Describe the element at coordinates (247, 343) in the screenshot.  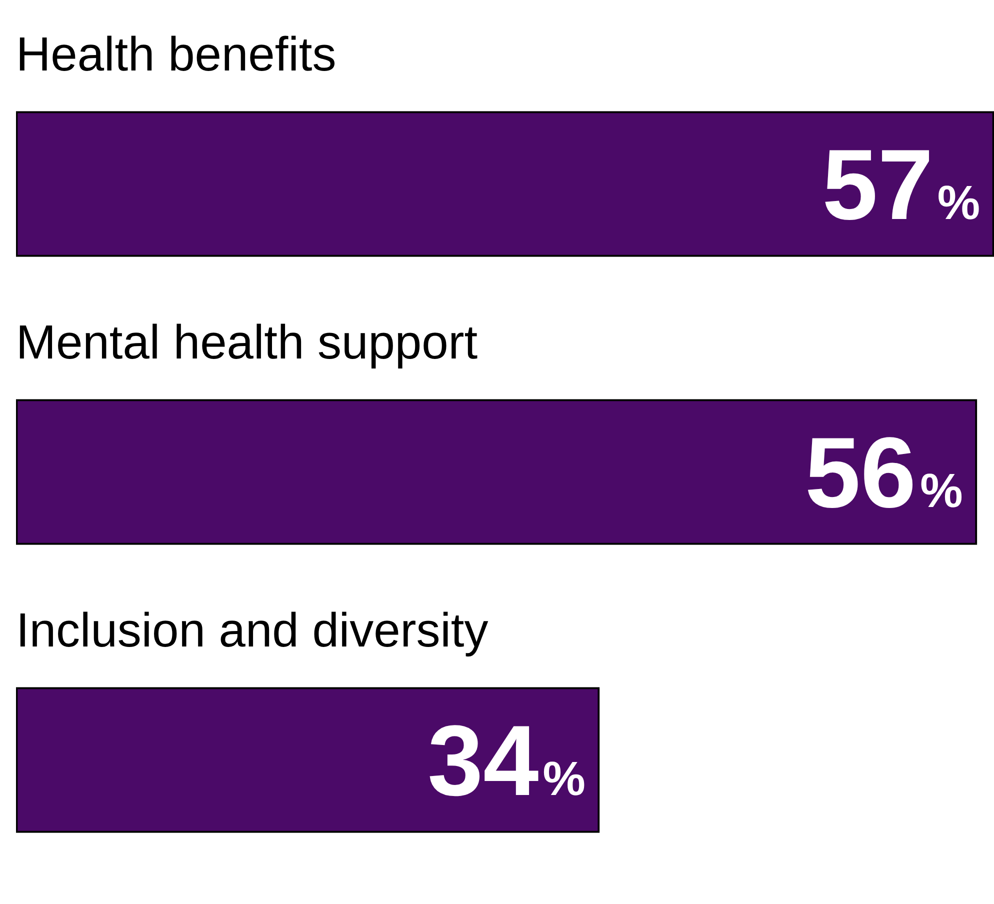
I see `y-tick-label: Mental health support` at that location.